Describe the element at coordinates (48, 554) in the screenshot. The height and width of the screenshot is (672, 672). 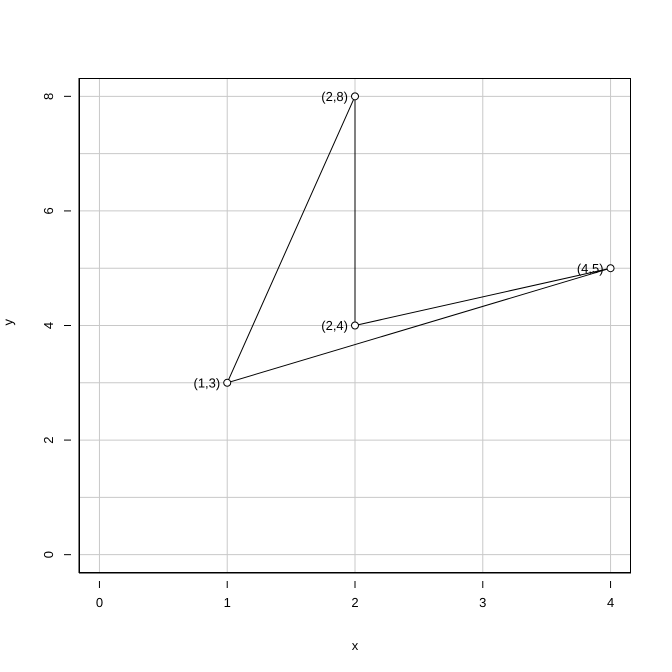
I see `y-tick-label: 0` at that location.